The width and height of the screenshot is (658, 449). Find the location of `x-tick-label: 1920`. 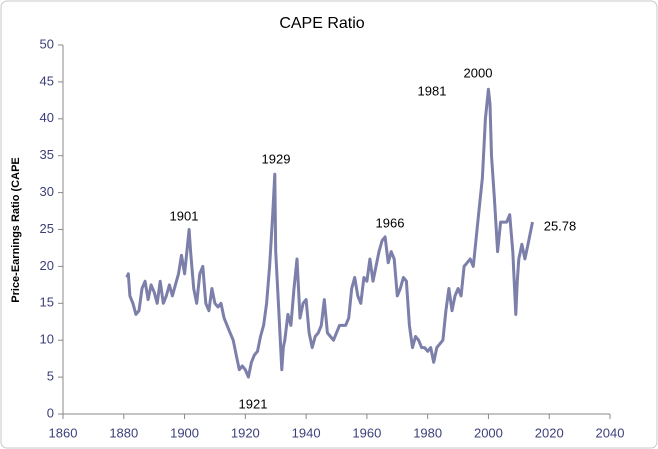

x-tick-label: 1920 is located at coordinates (245, 432).